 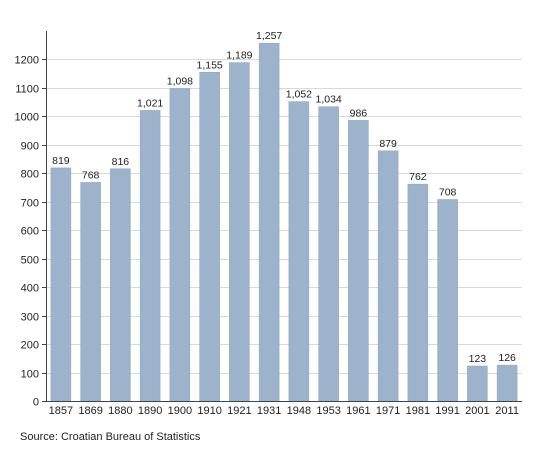 I want to click on data-label: 879, so click(x=388, y=144).